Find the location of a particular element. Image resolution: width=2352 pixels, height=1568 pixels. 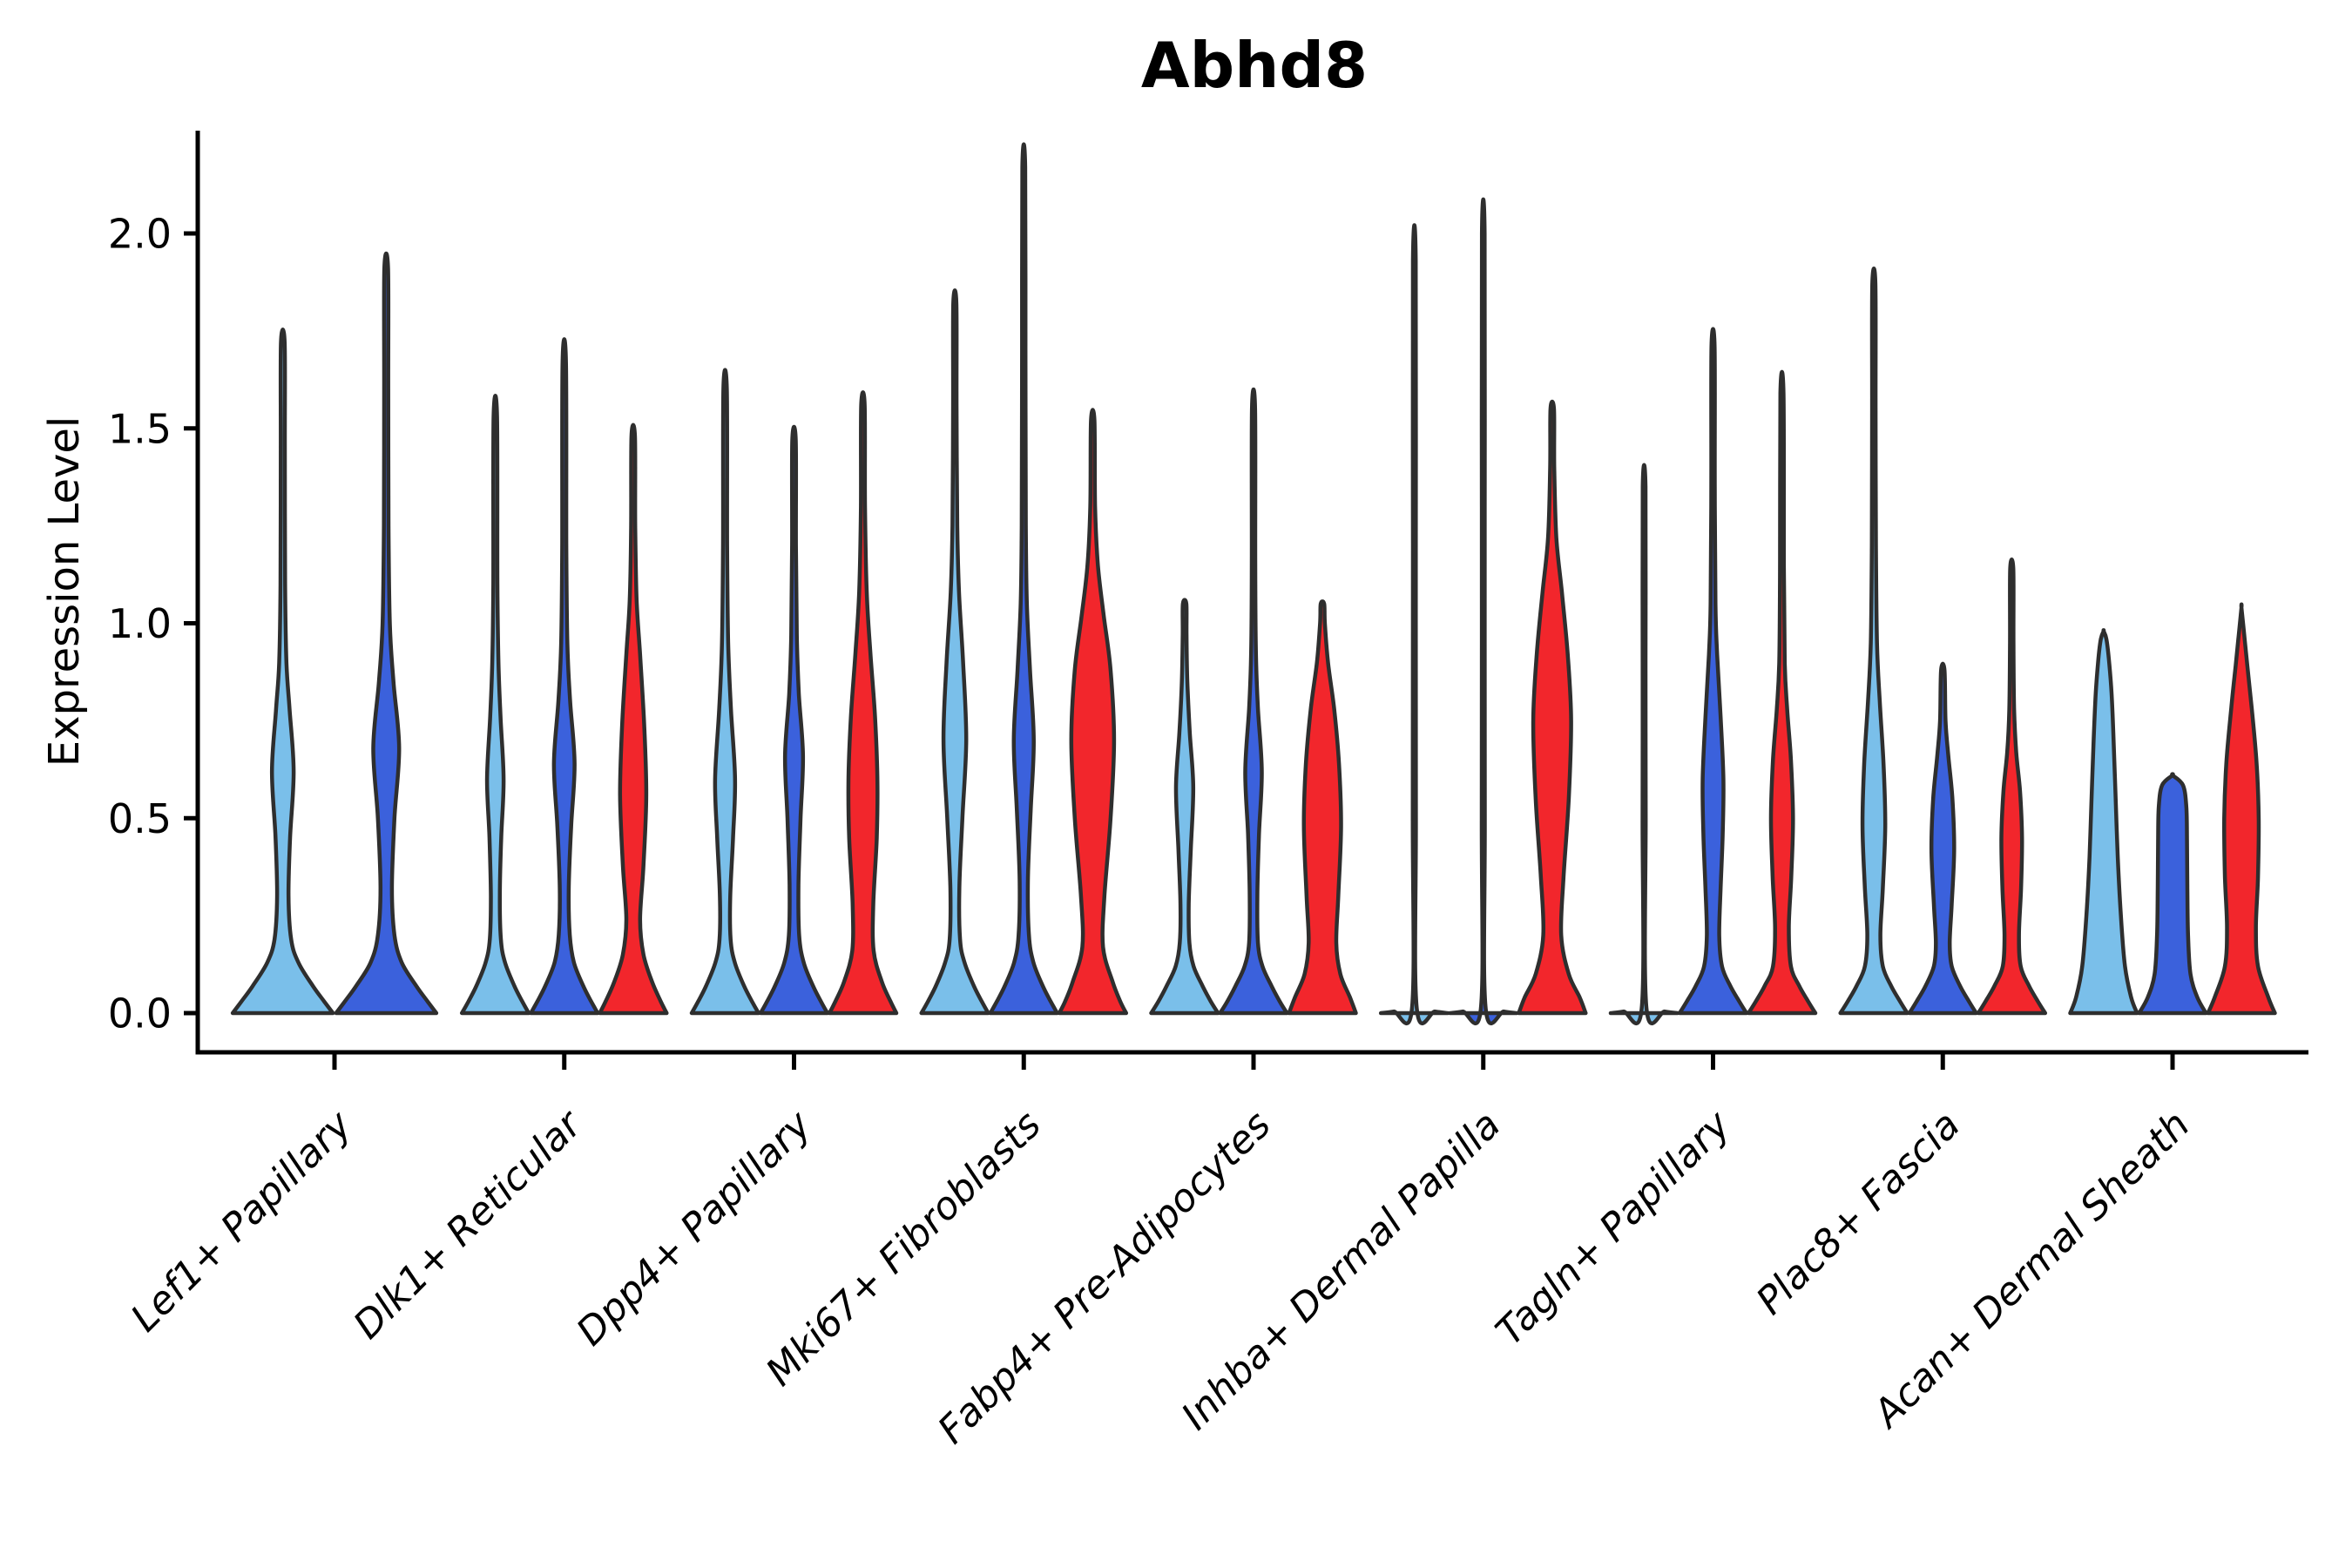

y-tick-label: 1.5 is located at coordinates (140, 428).